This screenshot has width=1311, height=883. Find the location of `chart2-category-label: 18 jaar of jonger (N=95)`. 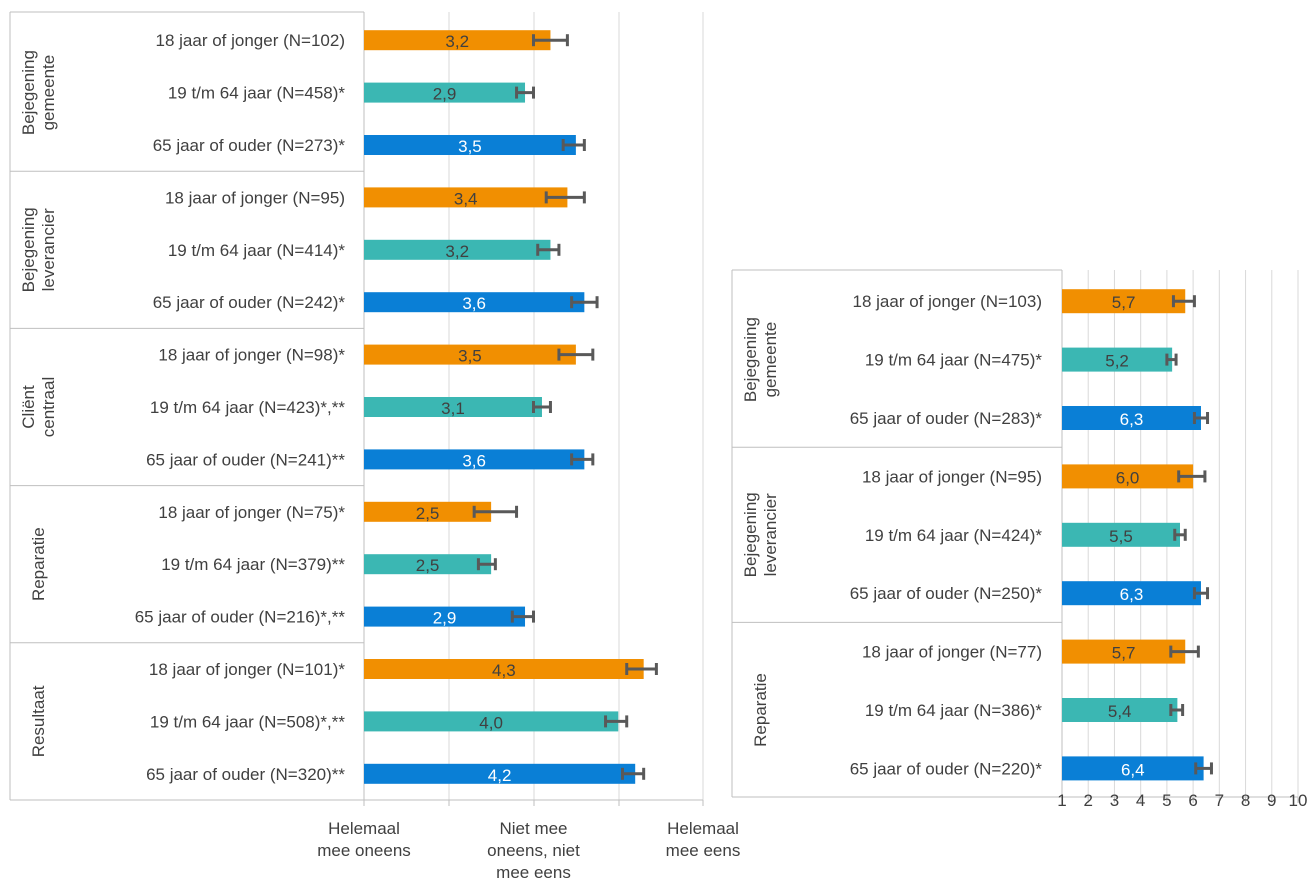

chart2-category-label: 18 jaar of jonger (N=95) is located at coordinates (952, 476).